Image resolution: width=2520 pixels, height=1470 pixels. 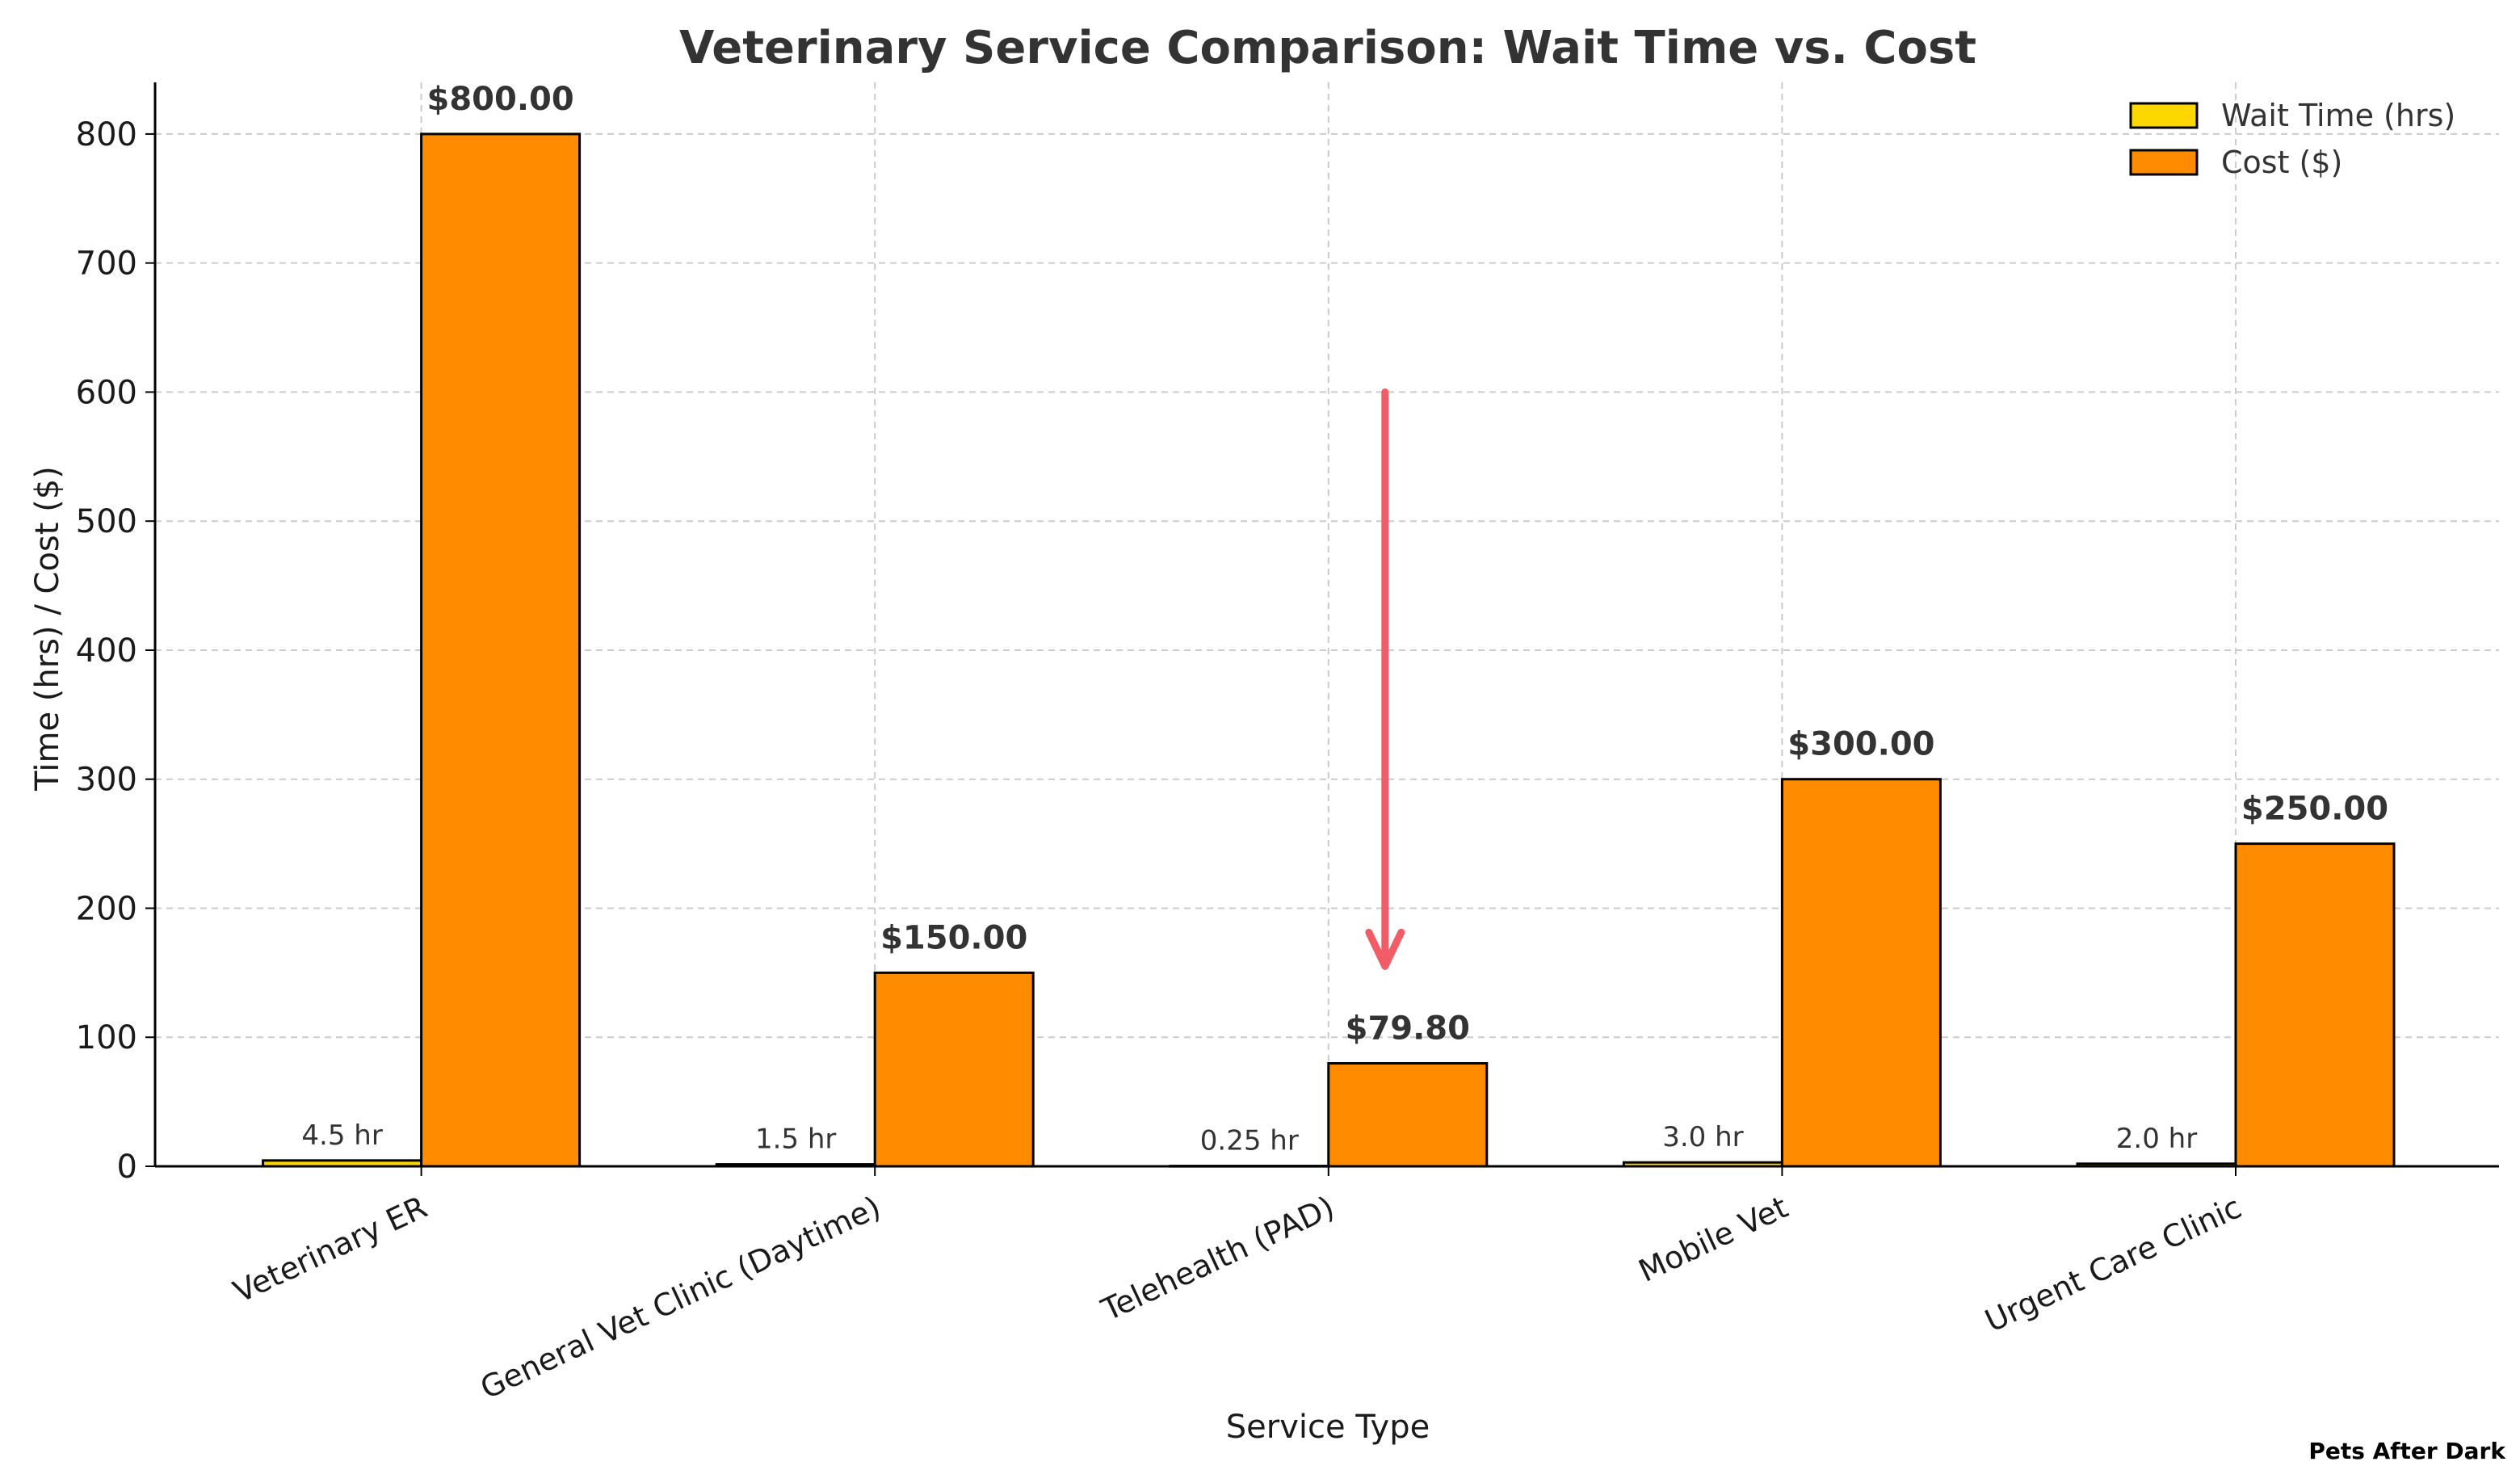 What do you see at coordinates (106, 1037) in the screenshot?
I see `y-tick-label-100: 100` at bounding box center [106, 1037].